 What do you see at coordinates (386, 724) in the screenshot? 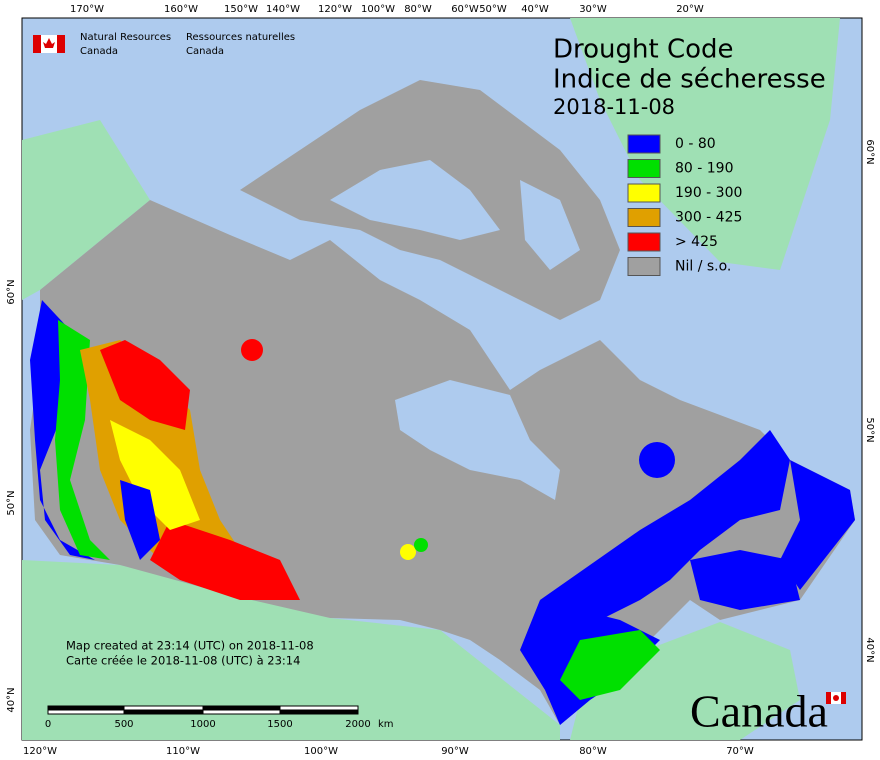
I see `scale-unit: km` at bounding box center [386, 724].